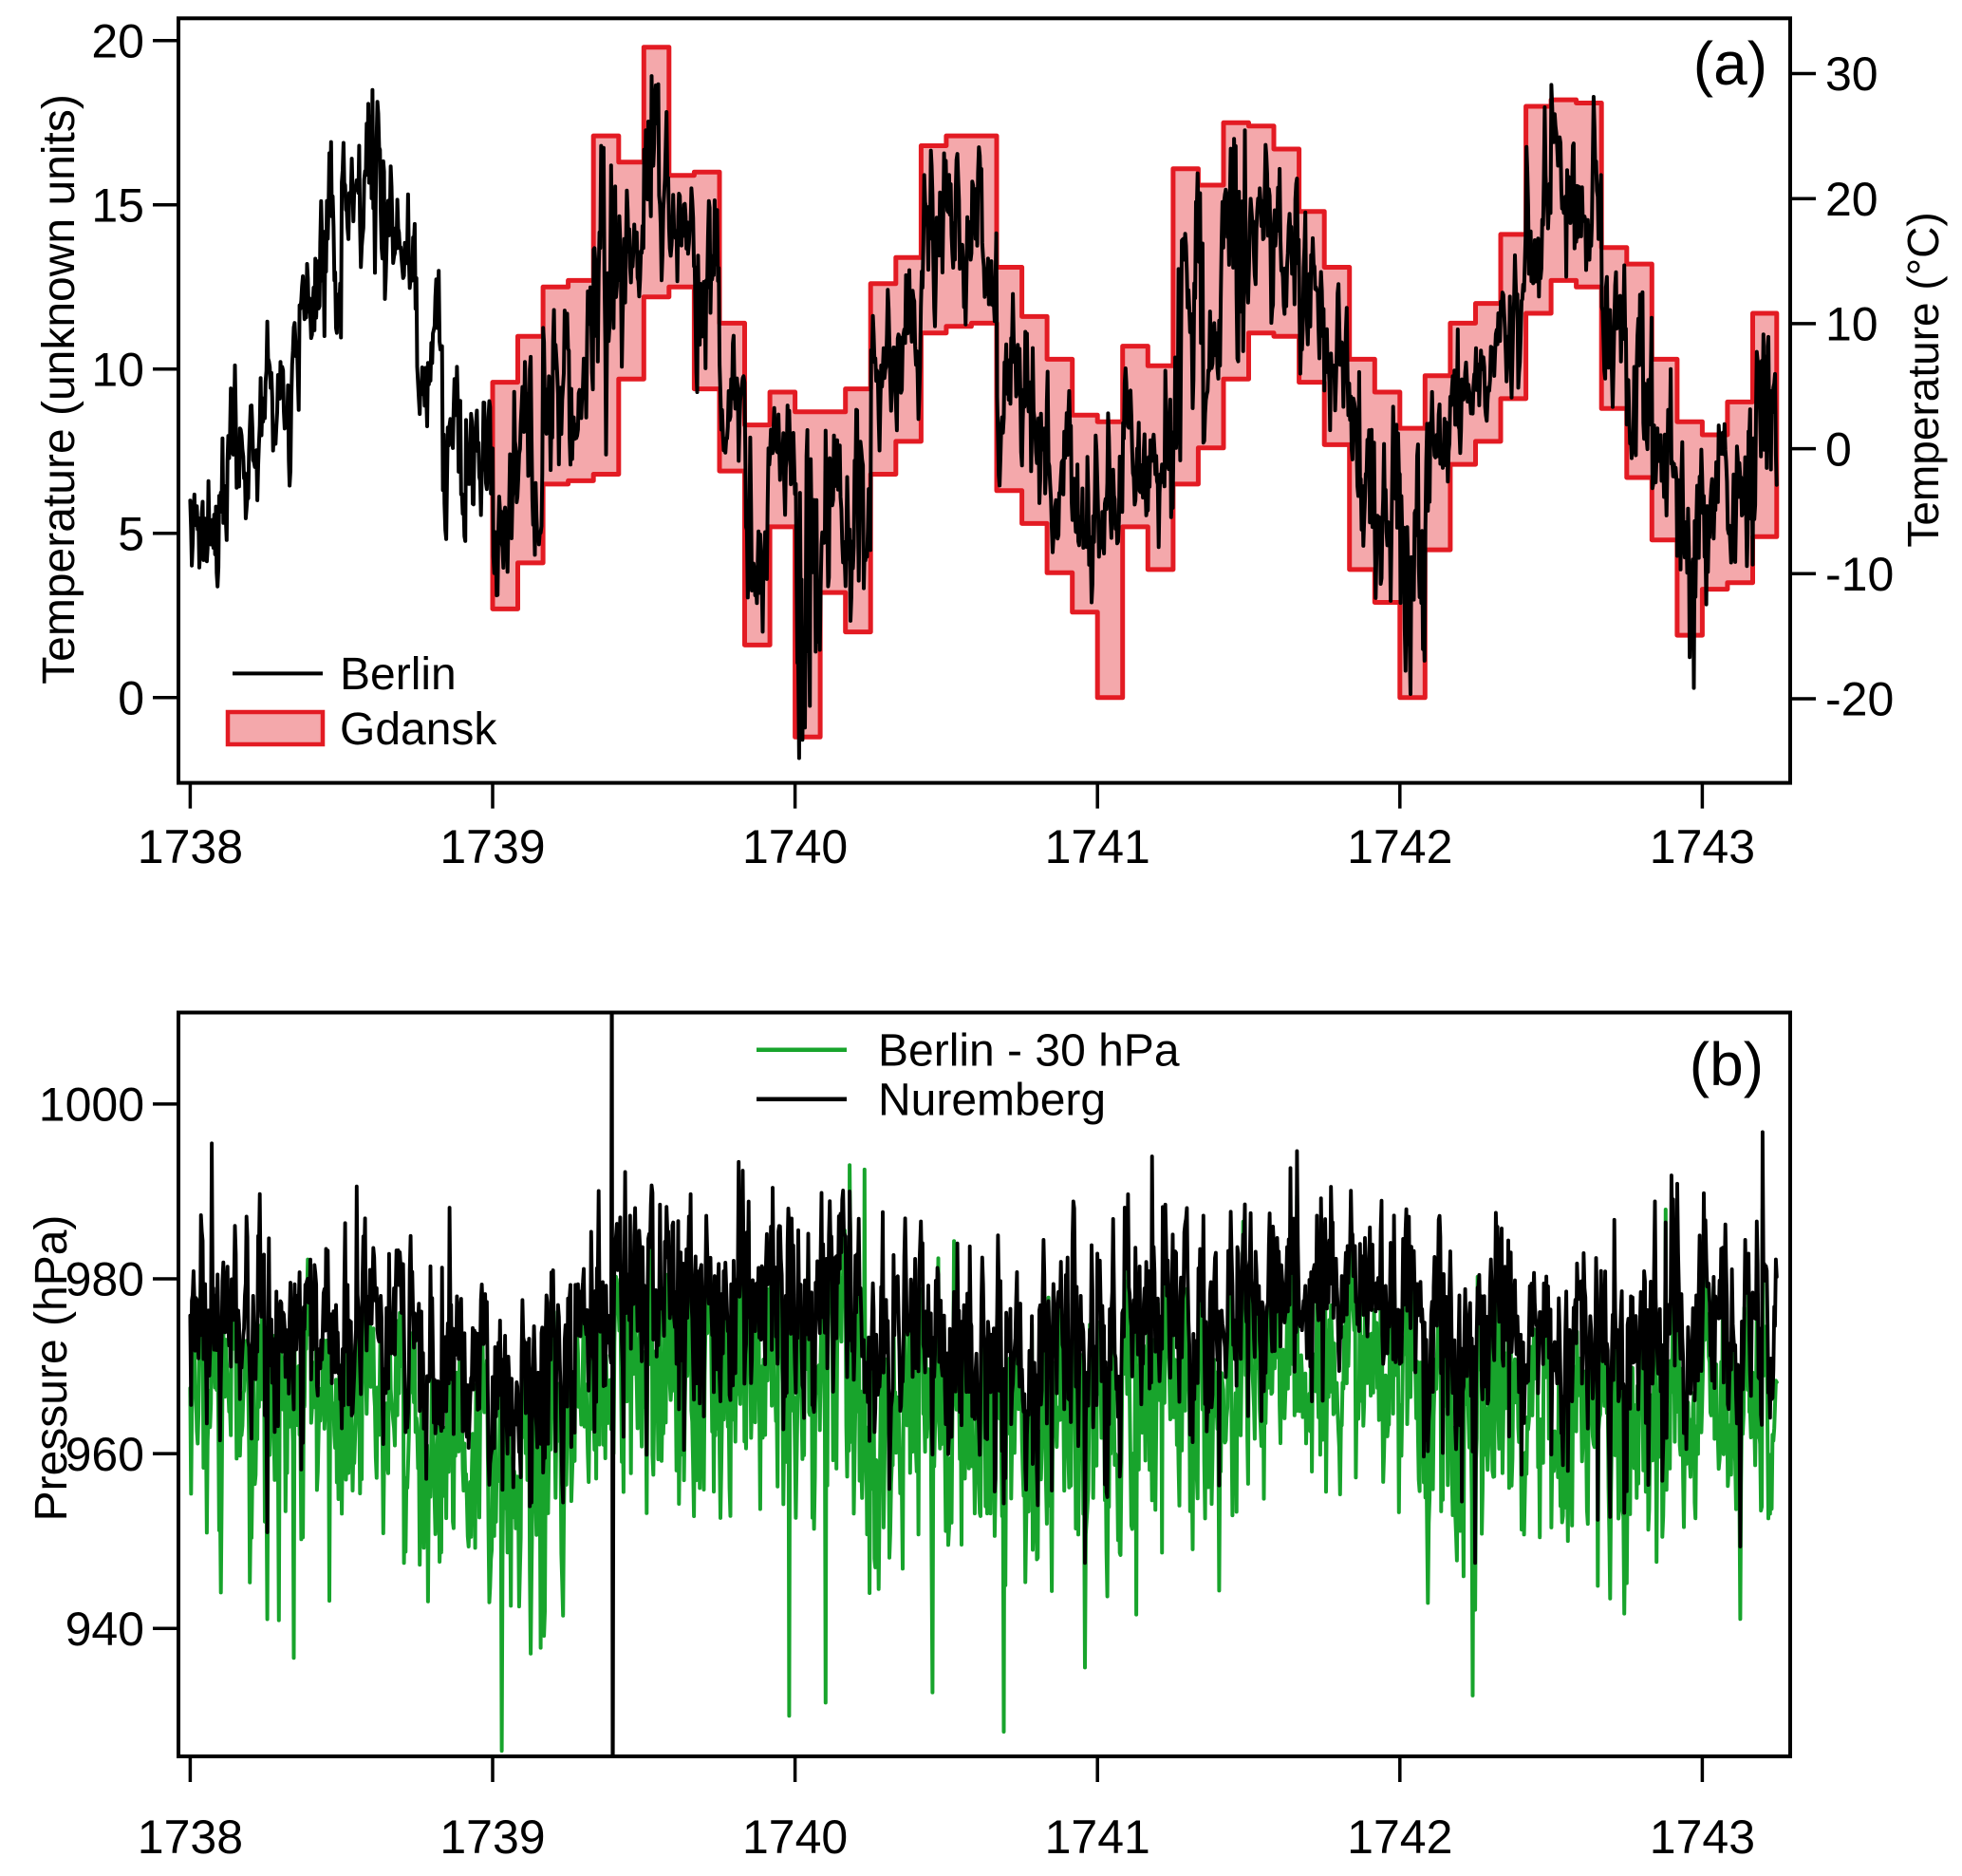 The width and height of the screenshot is (1962, 1876). What do you see at coordinates (59, 389) in the screenshot?
I see `svg-text: Temperature (unknown units)` at bounding box center [59, 389].